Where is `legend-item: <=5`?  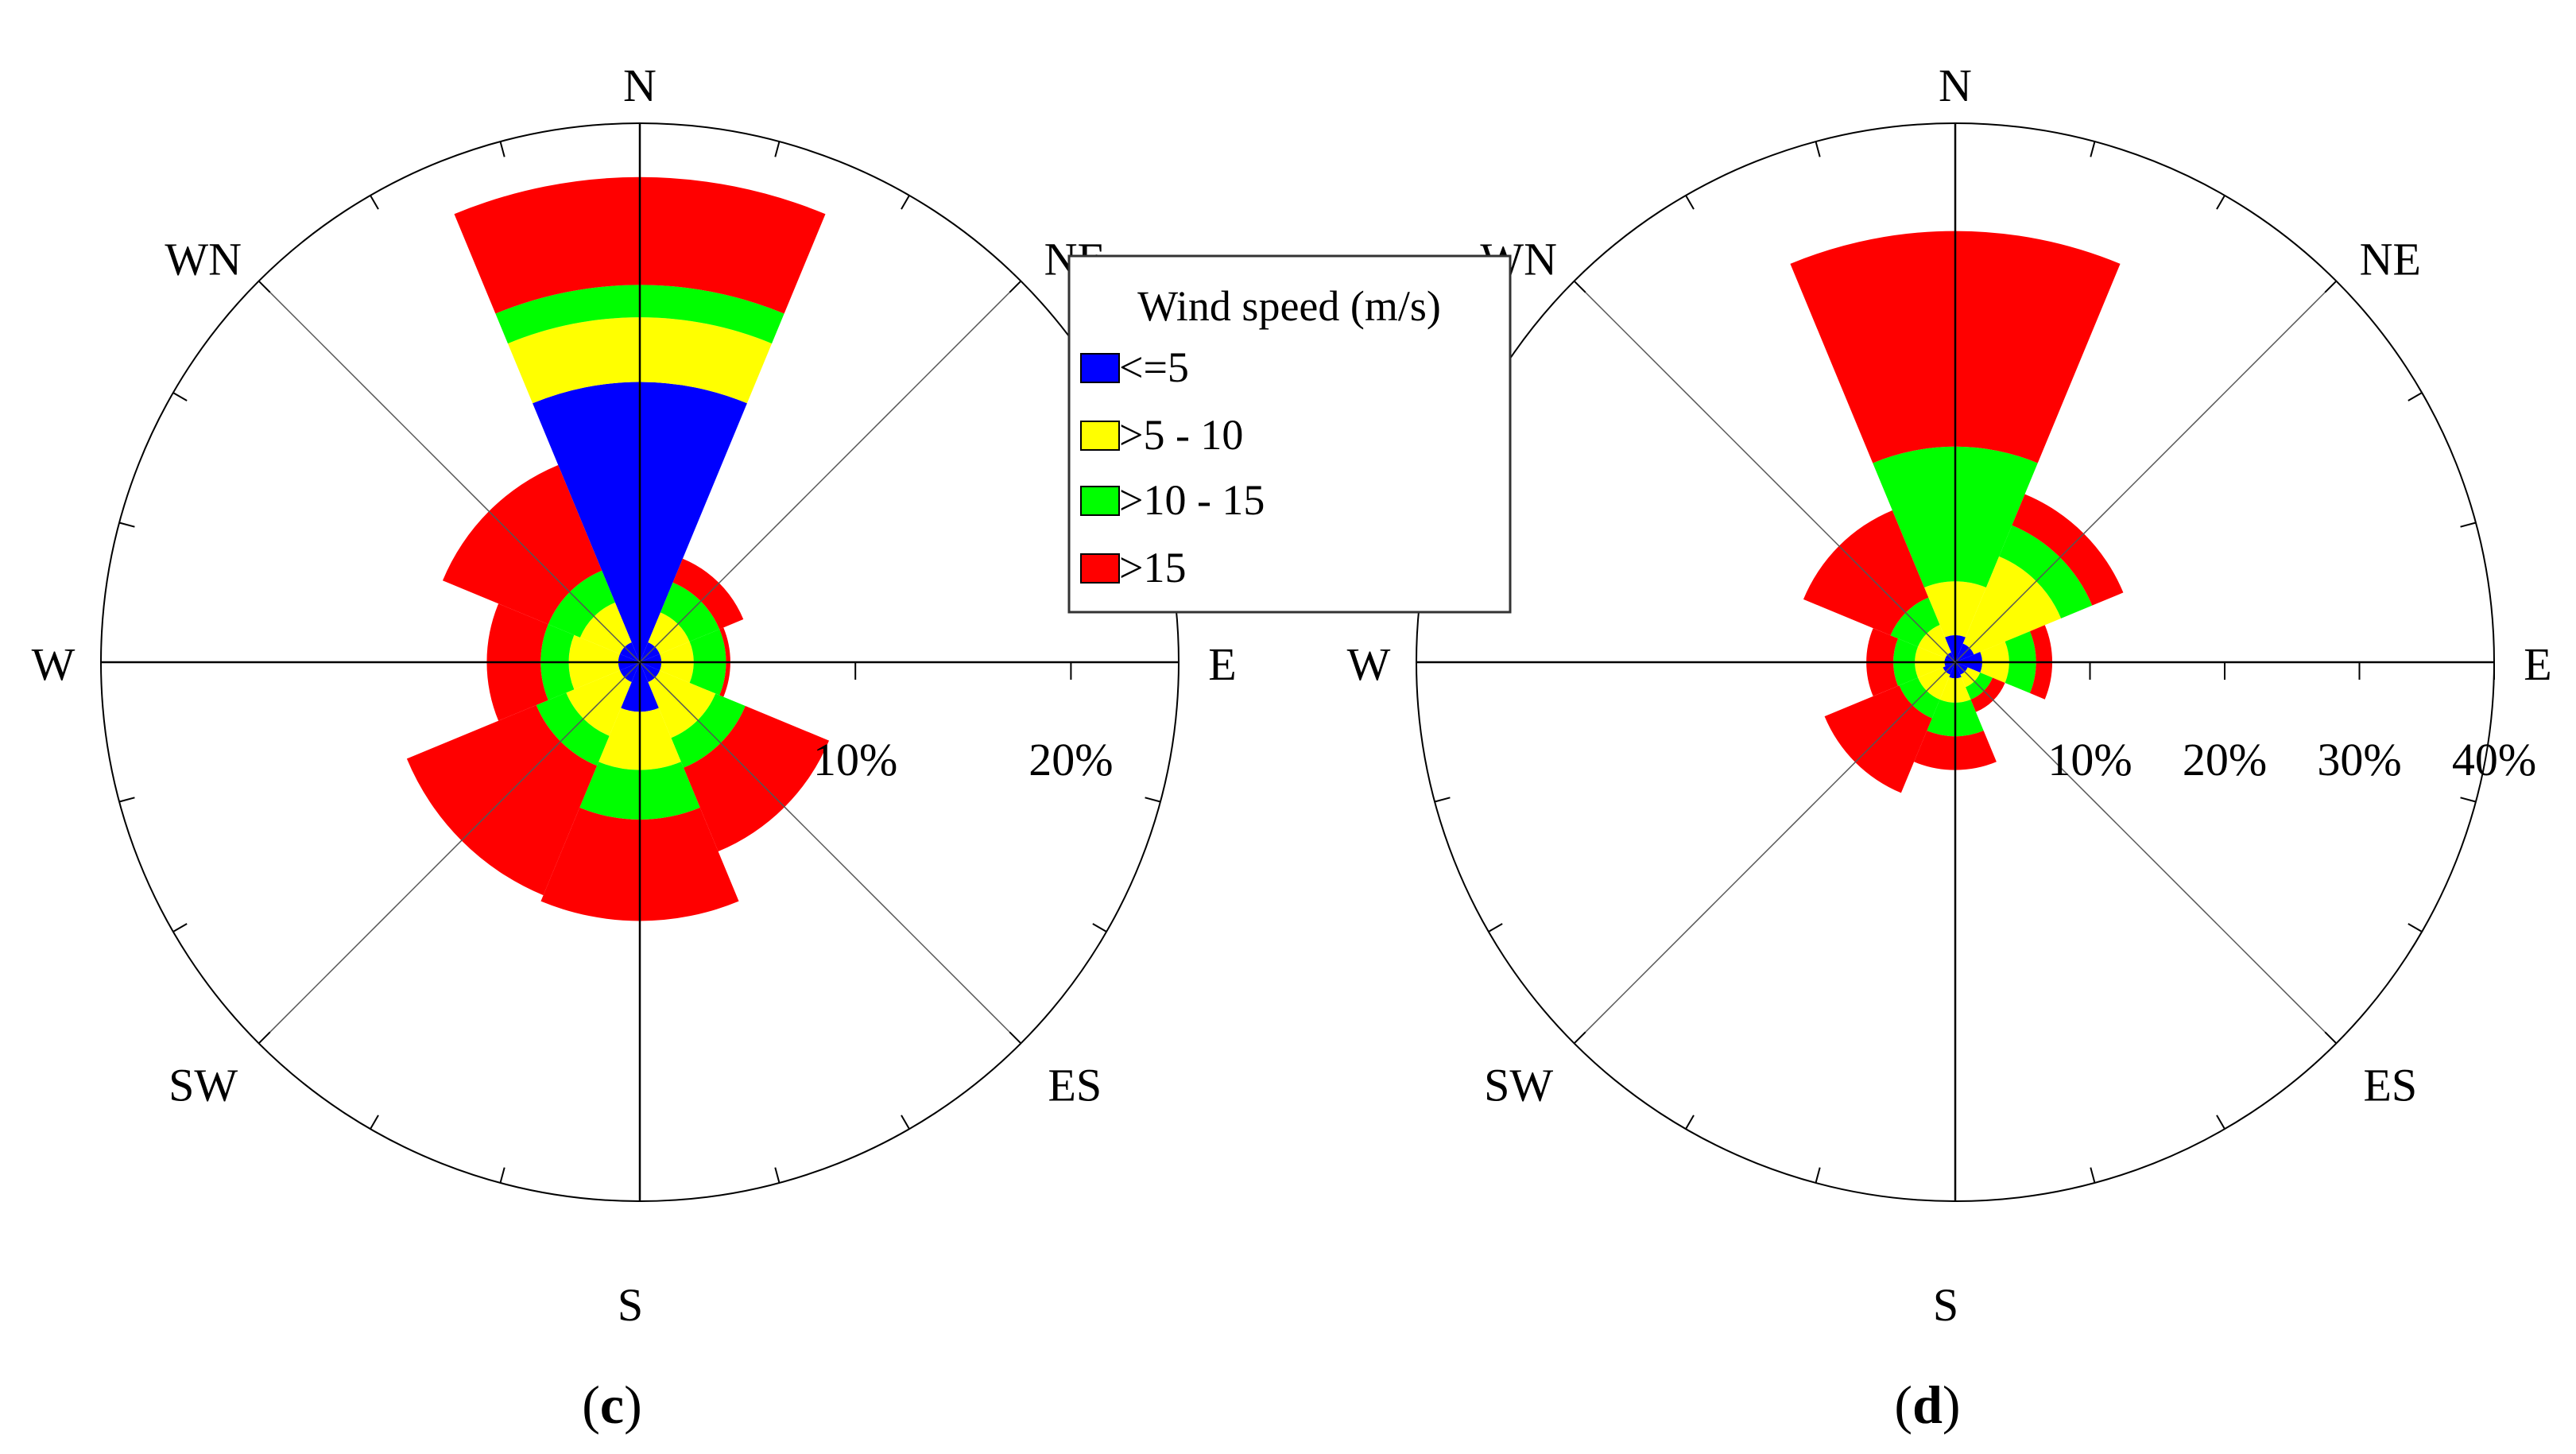
legend-item: <=5 is located at coordinates (1134, 367).